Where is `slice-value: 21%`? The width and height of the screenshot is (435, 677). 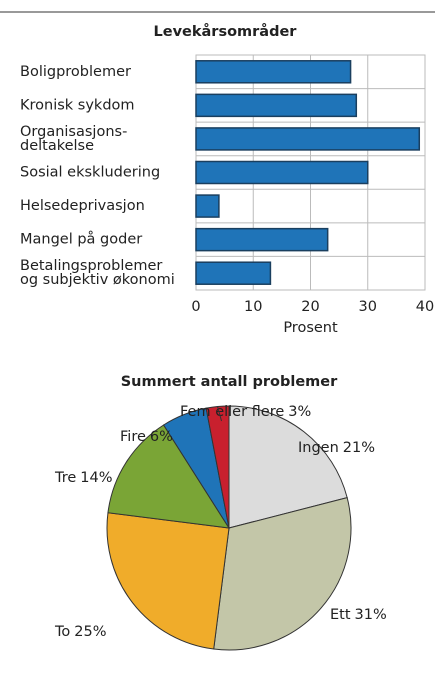
slice-value: 21% is located at coordinates (359, 448).